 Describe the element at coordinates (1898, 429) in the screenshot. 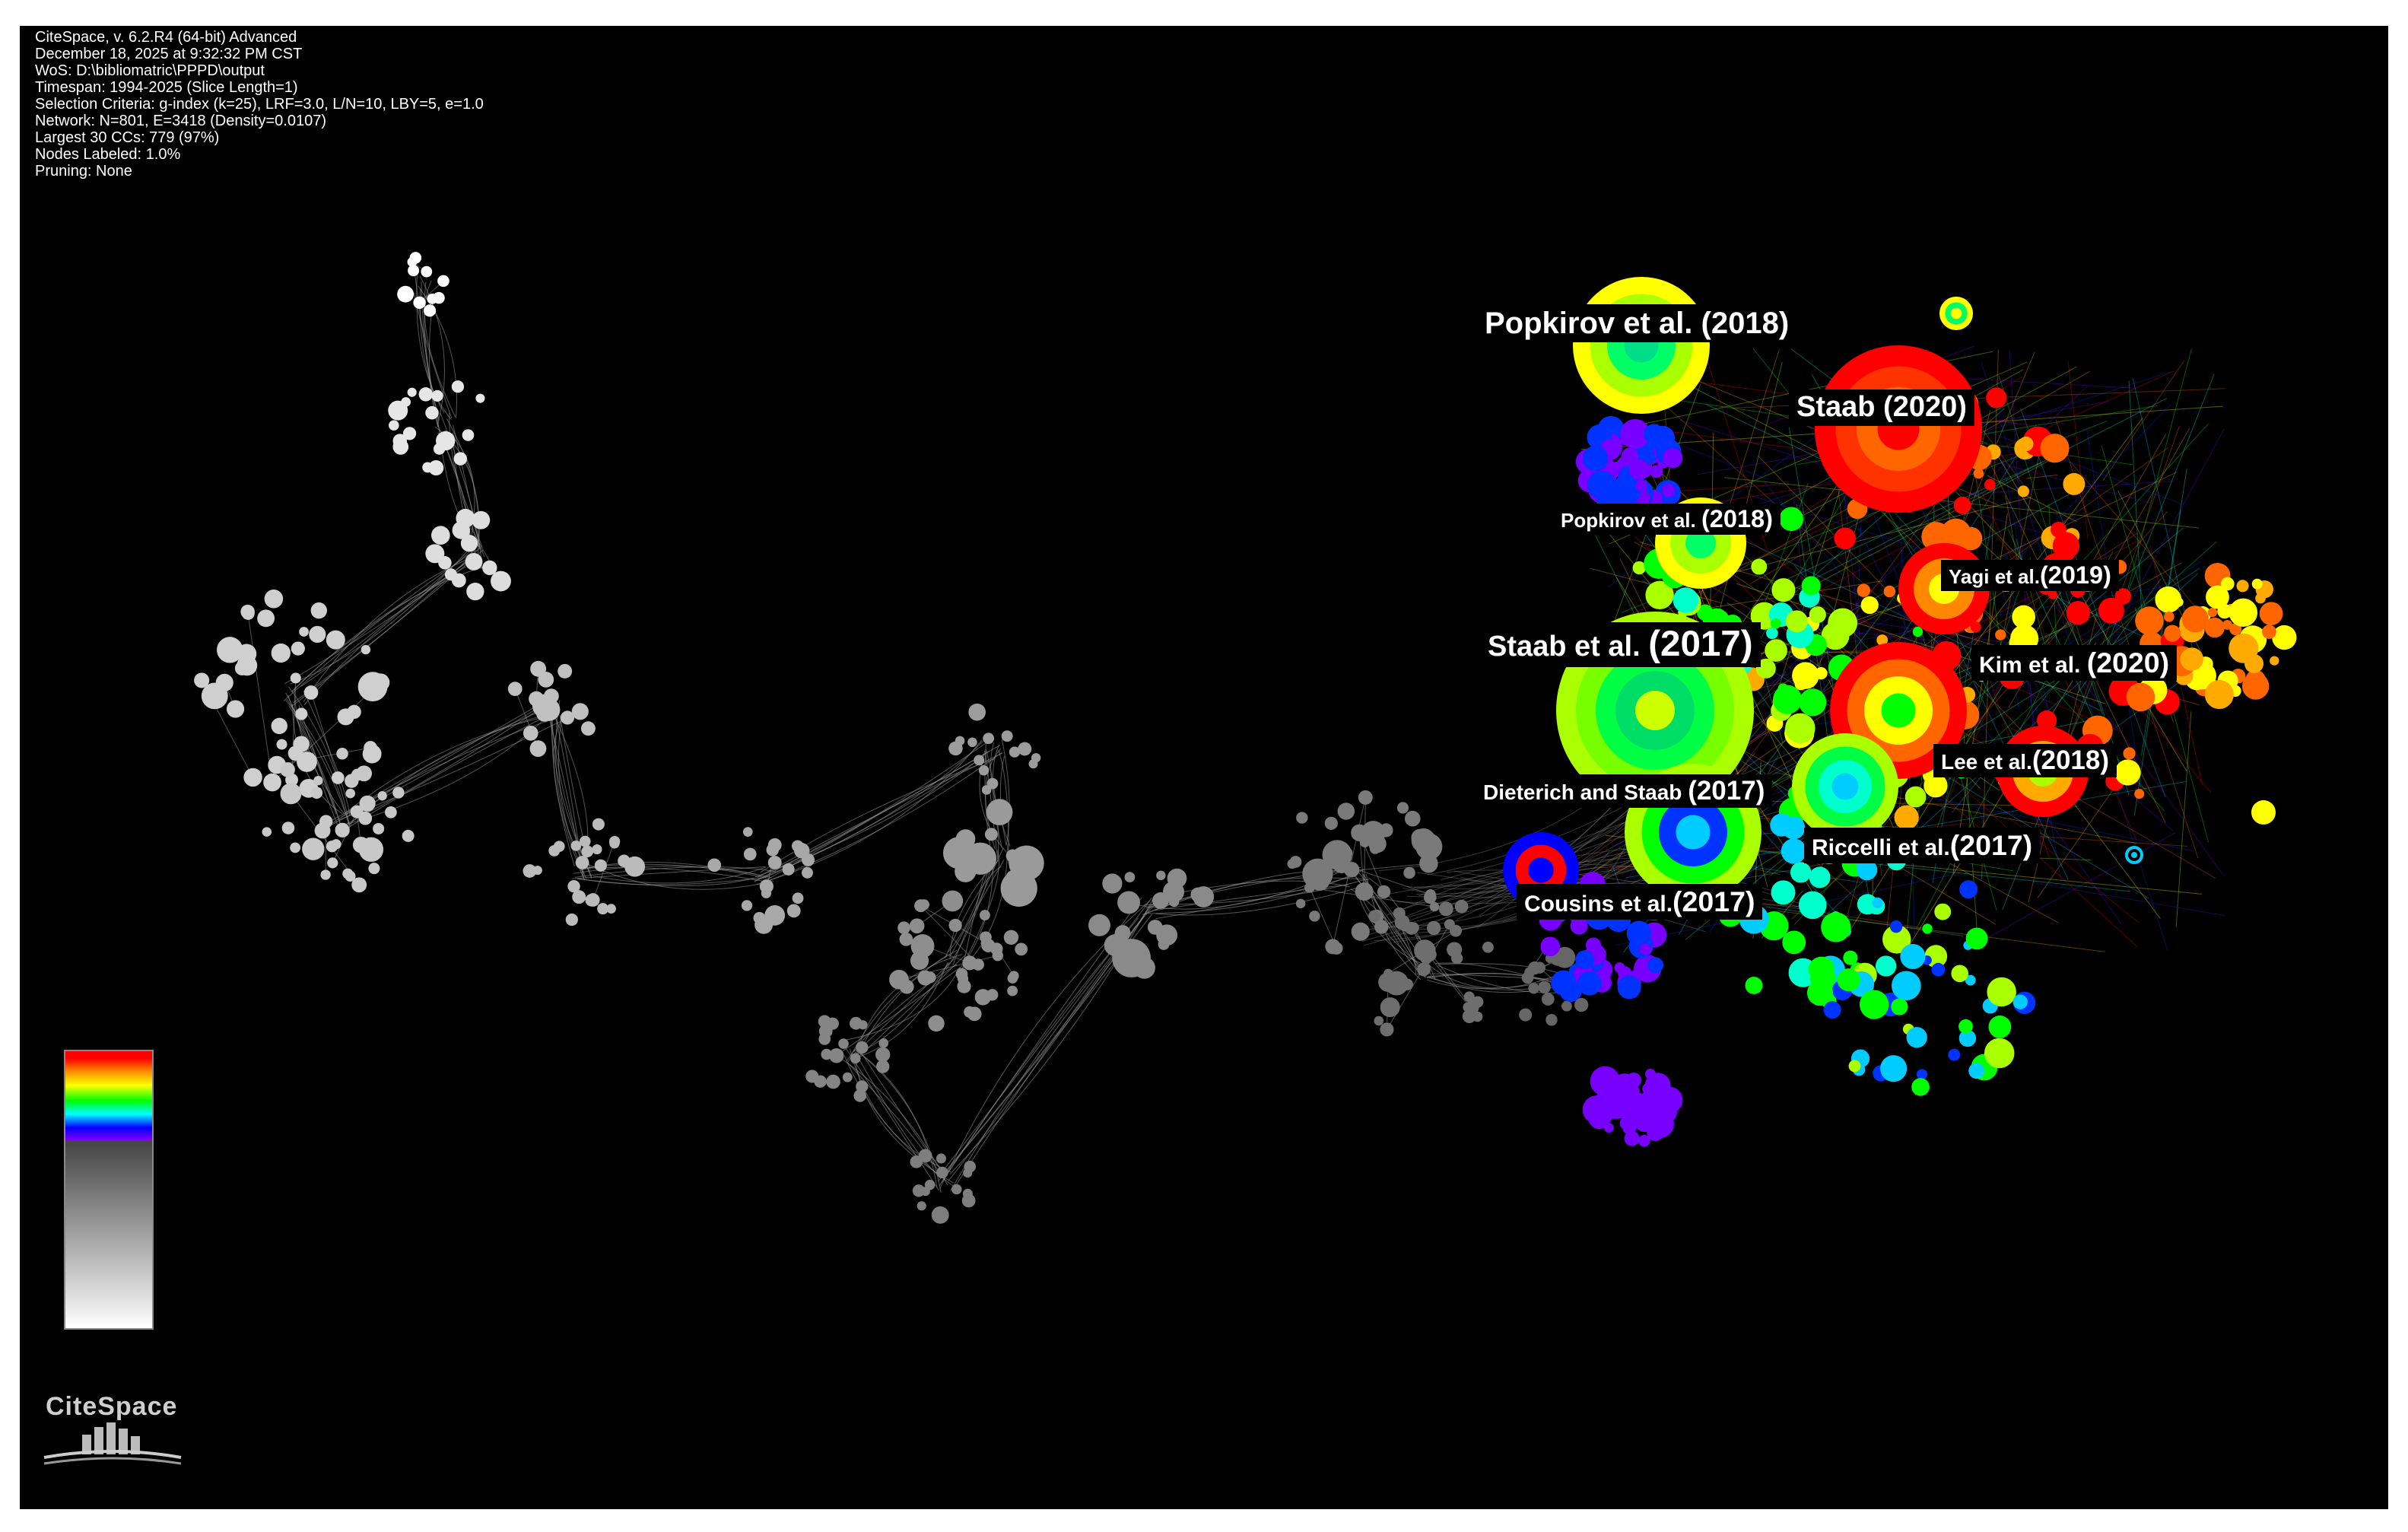

I see `node-staab-2020` at that location.